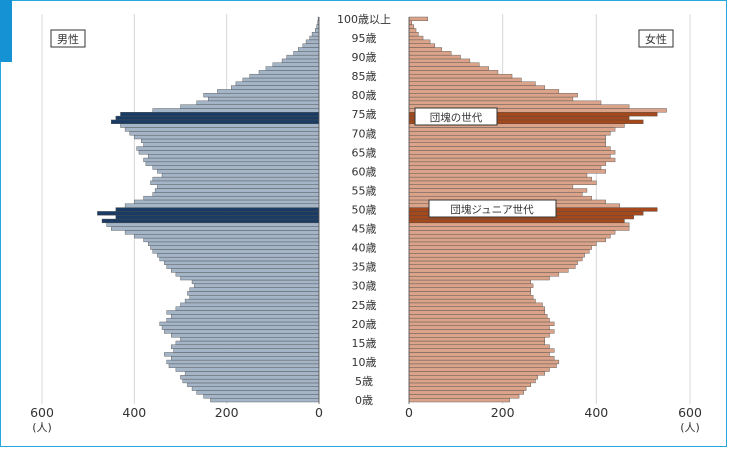 The image size is (729, 449). What do you see at coordinates (364, 324) in the screenshot?
I see `age-tick-label: 20歳` at bounding box center [364, 324].